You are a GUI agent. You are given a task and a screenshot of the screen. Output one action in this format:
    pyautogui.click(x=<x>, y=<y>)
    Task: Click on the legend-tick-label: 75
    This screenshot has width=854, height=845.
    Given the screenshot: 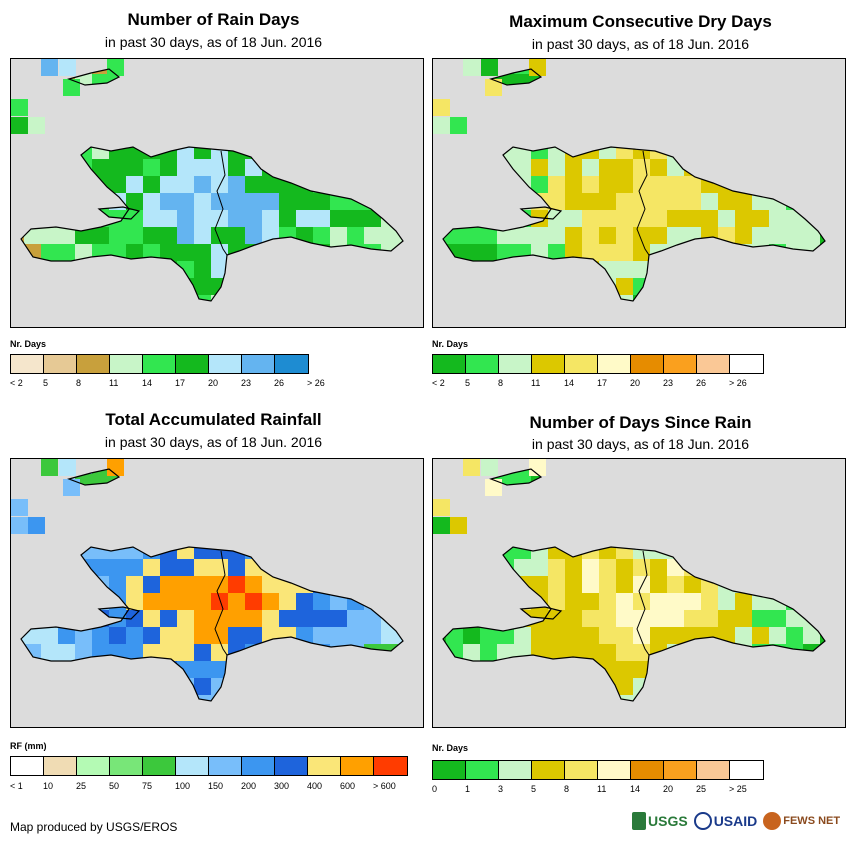 What is the action you would take?
    pyautogui.click(x=147, y=786)
    